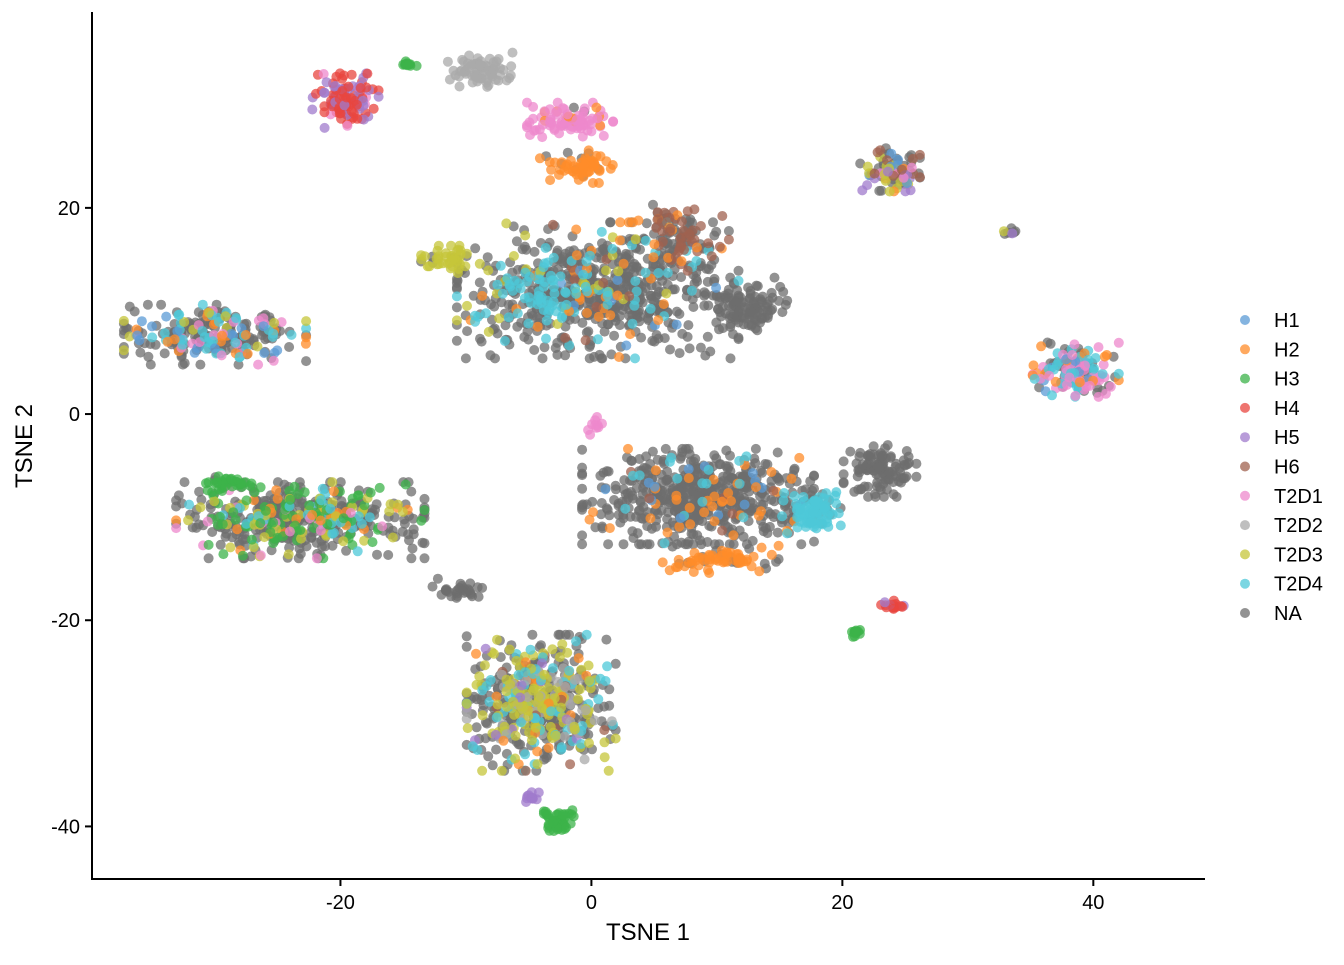 The width and height of the screenshot is (1344, 965). What do you see at coordinates (1270, 409) in the screenshot?
I see `legend-item-h4: H4` at bounding box center [1270, 409].